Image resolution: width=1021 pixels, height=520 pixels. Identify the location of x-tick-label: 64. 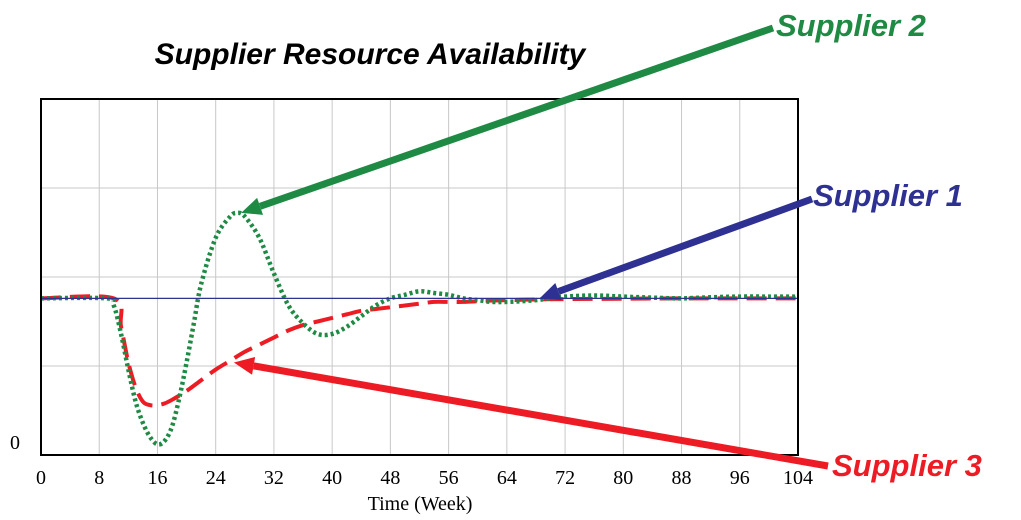
(507, 478).